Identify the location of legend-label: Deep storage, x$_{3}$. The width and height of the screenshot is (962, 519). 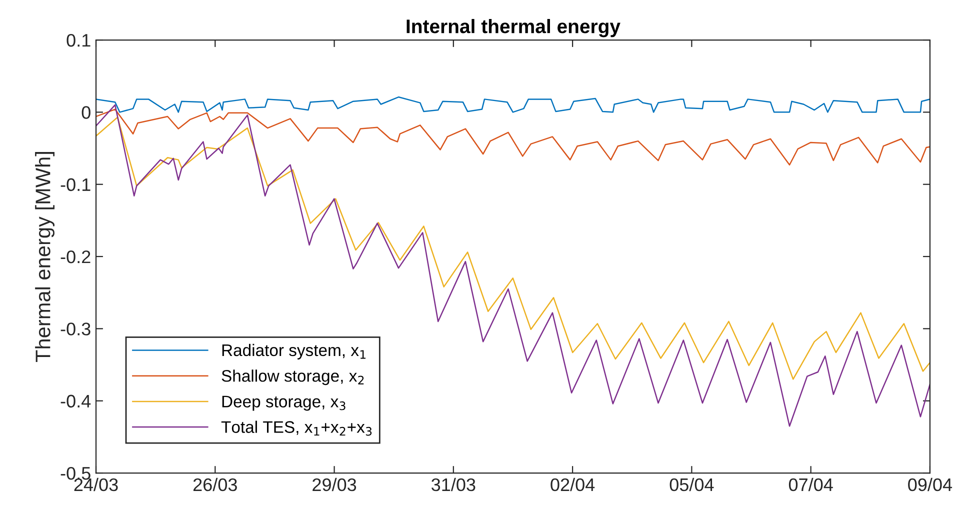
(284, 403).